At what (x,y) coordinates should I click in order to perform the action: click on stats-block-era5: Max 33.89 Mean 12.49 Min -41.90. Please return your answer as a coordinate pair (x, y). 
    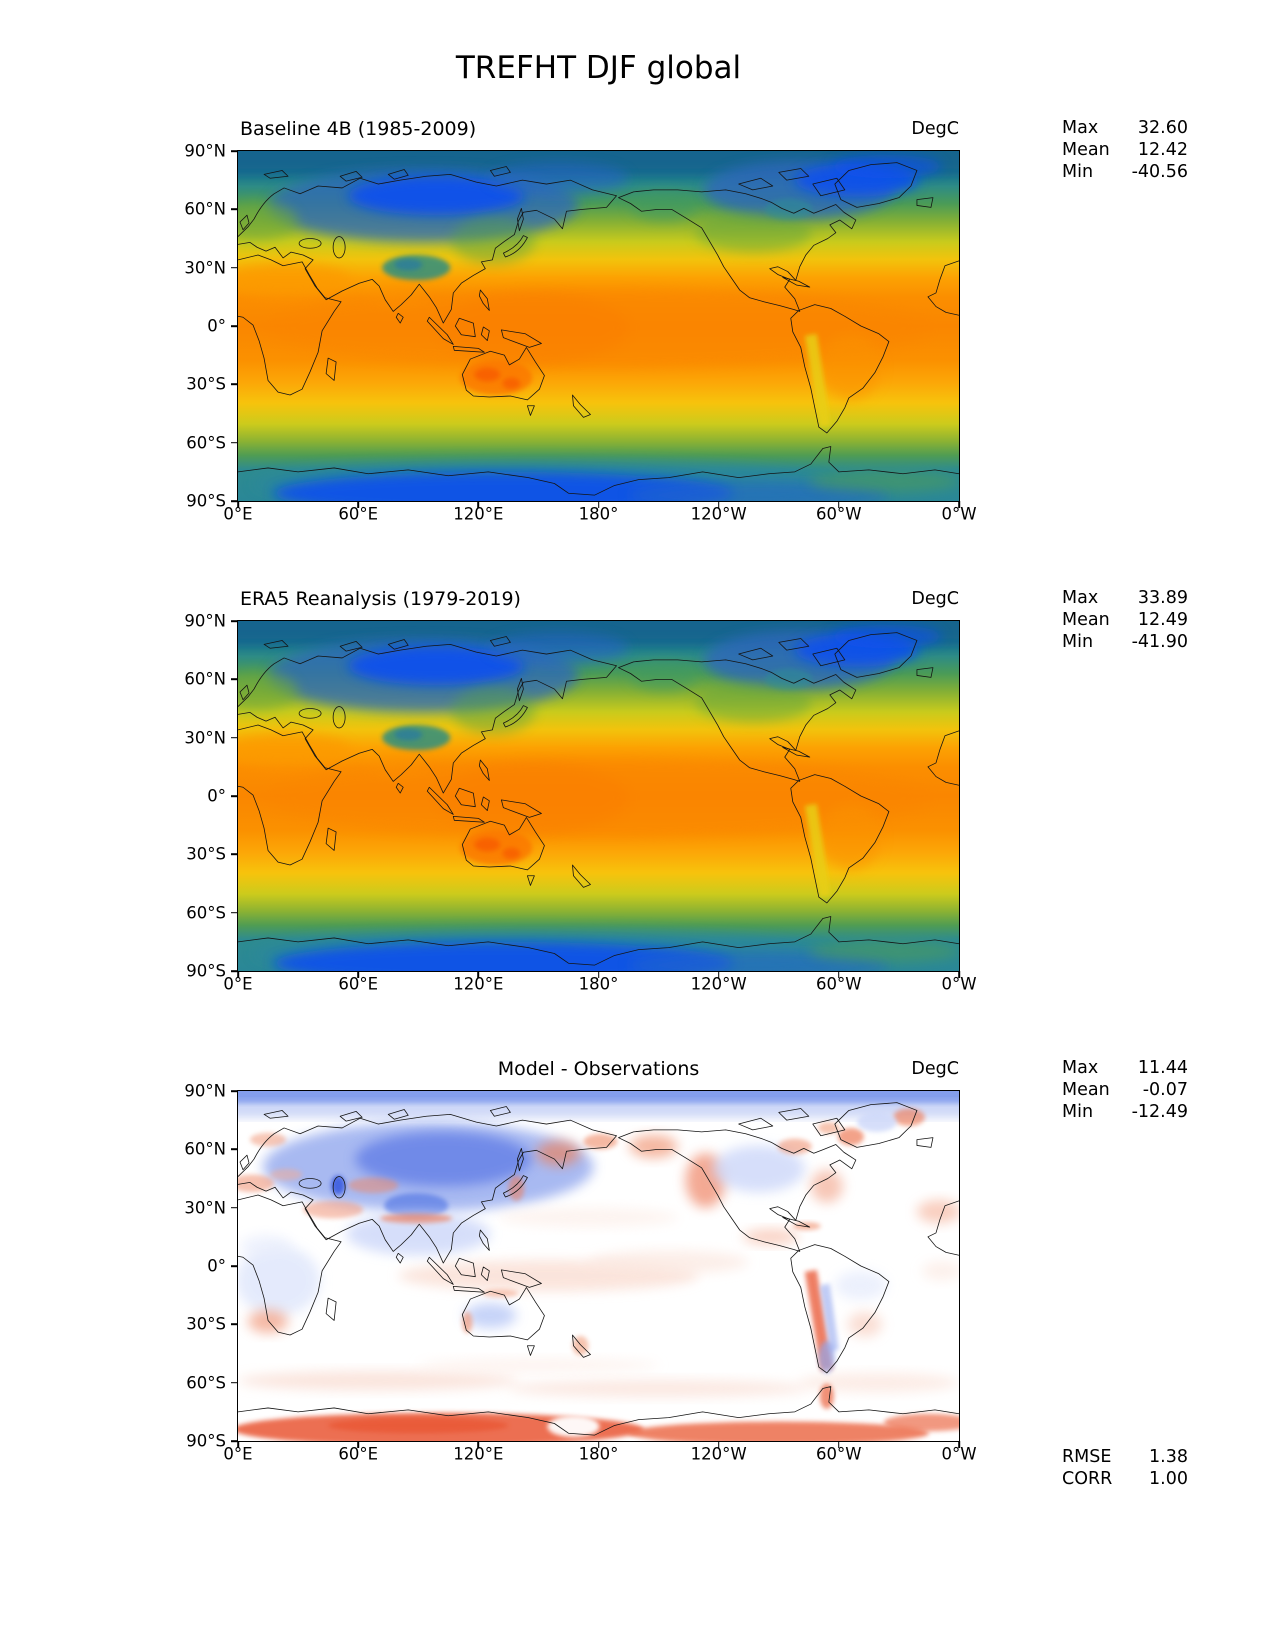
    Looking at the image, I should click on (1125, 620).